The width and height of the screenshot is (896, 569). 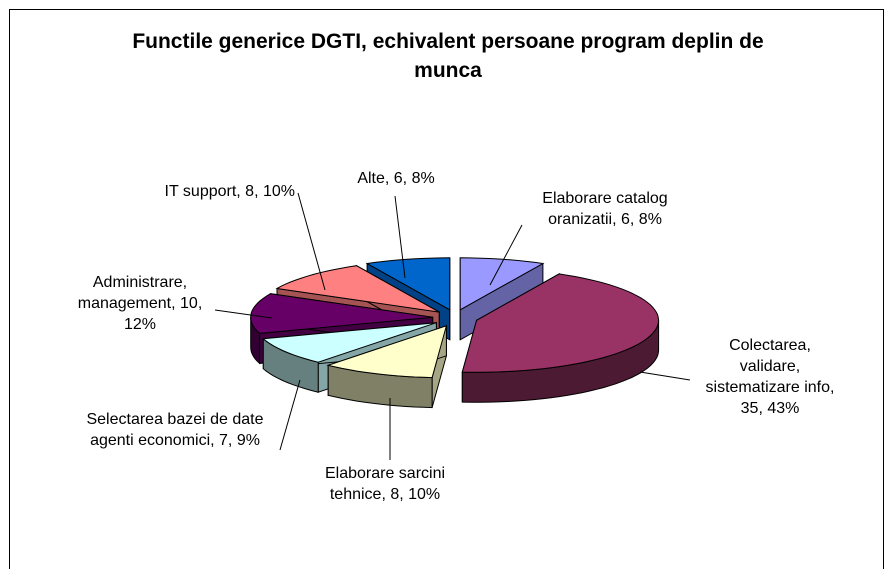 I want to click on data-label: IT support, 8, 10%, so click(x=230, y=191).